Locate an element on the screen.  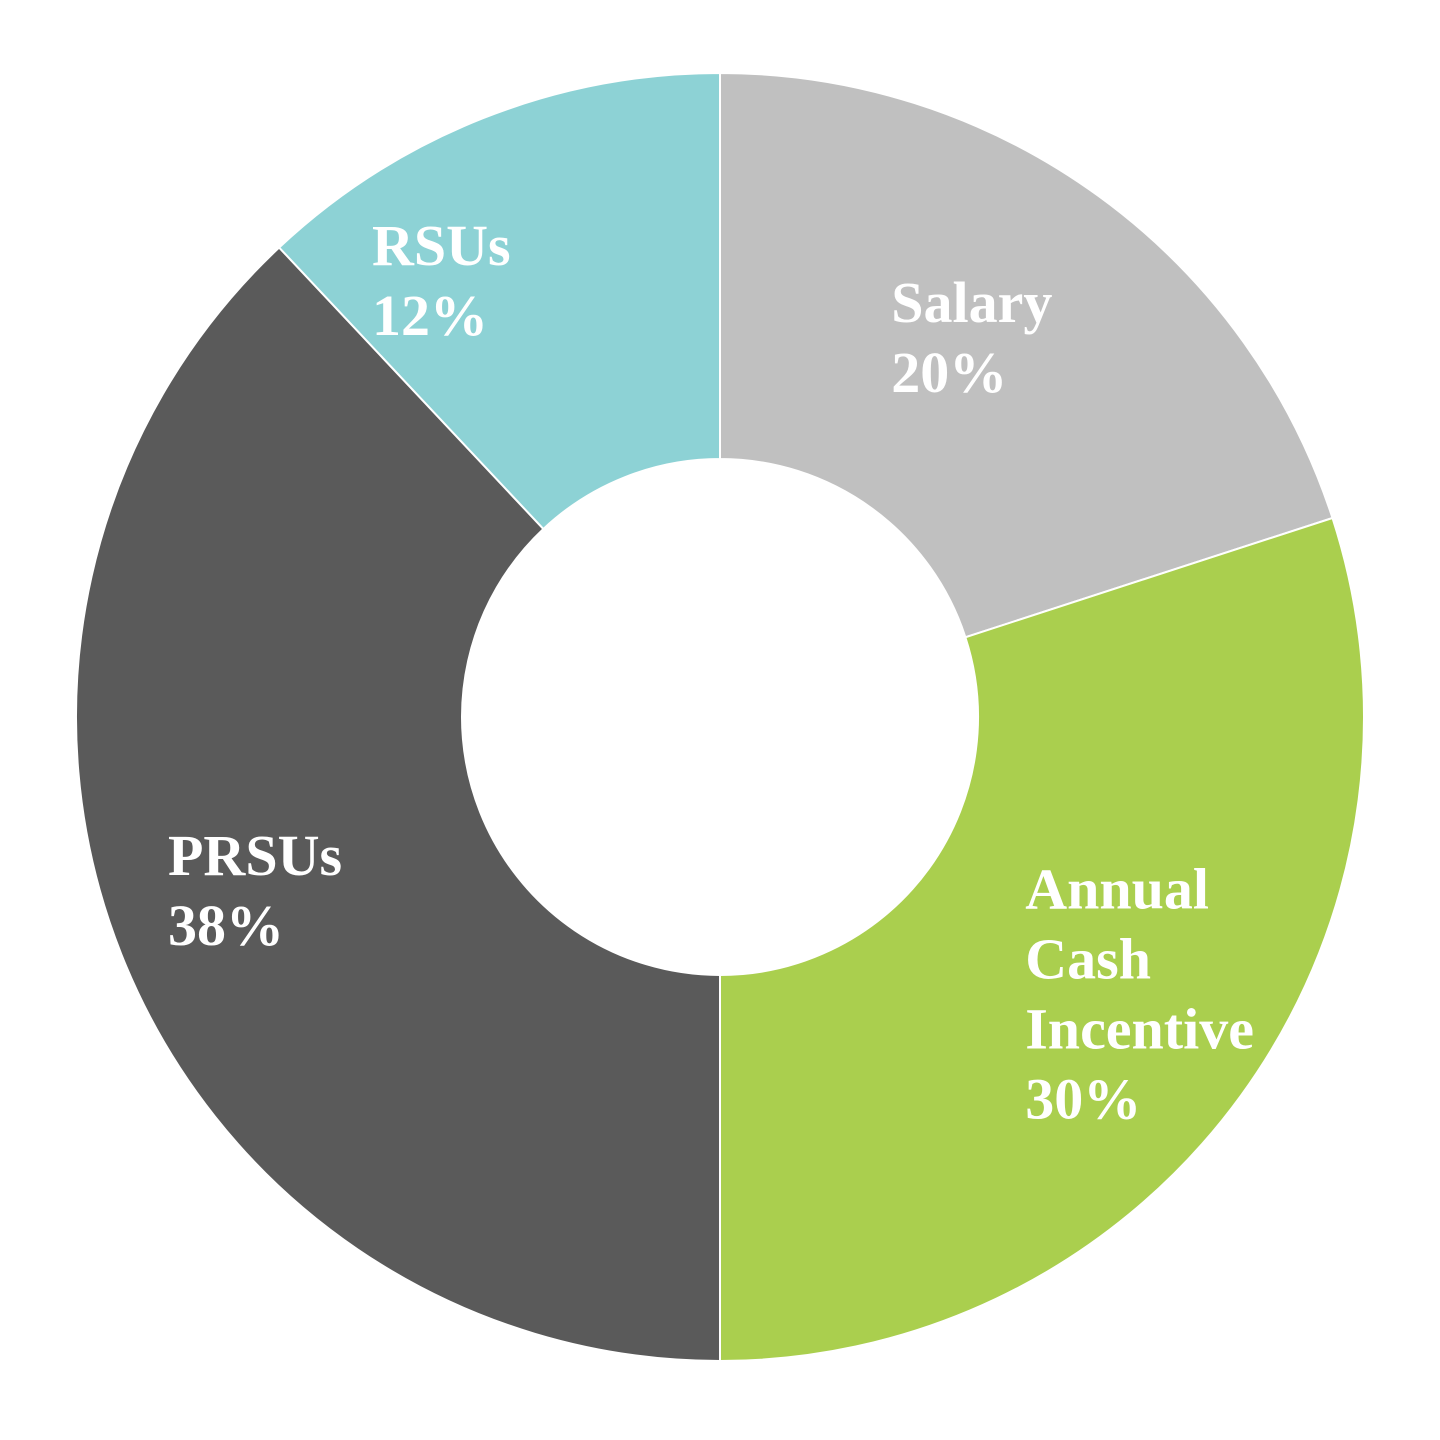
slice-name-line: Salary is located at coordinates (971, 302).